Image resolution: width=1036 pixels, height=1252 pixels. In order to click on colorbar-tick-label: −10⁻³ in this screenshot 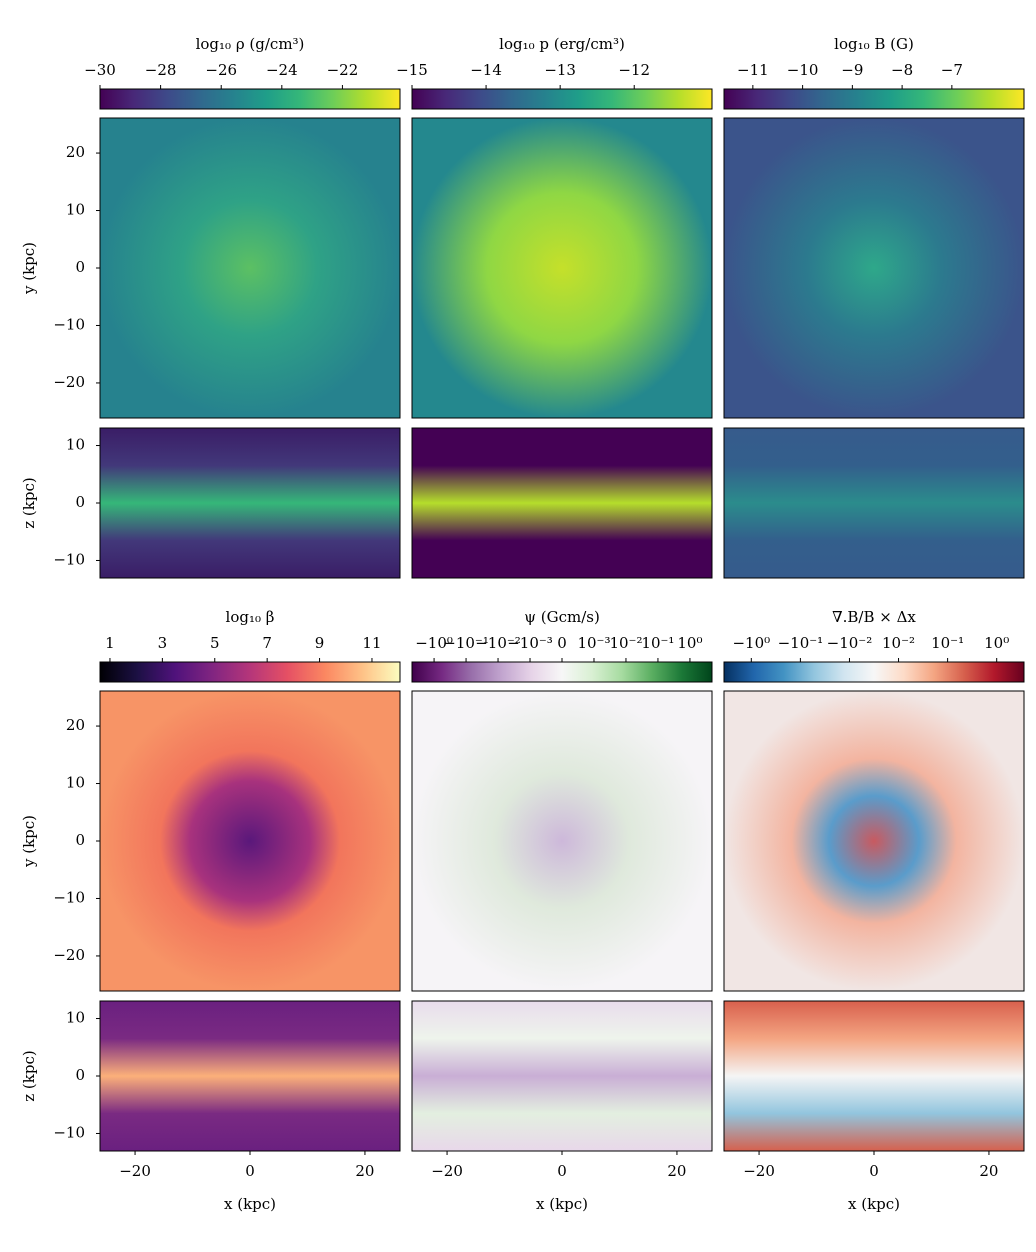, I will do `click(530, 643)`.